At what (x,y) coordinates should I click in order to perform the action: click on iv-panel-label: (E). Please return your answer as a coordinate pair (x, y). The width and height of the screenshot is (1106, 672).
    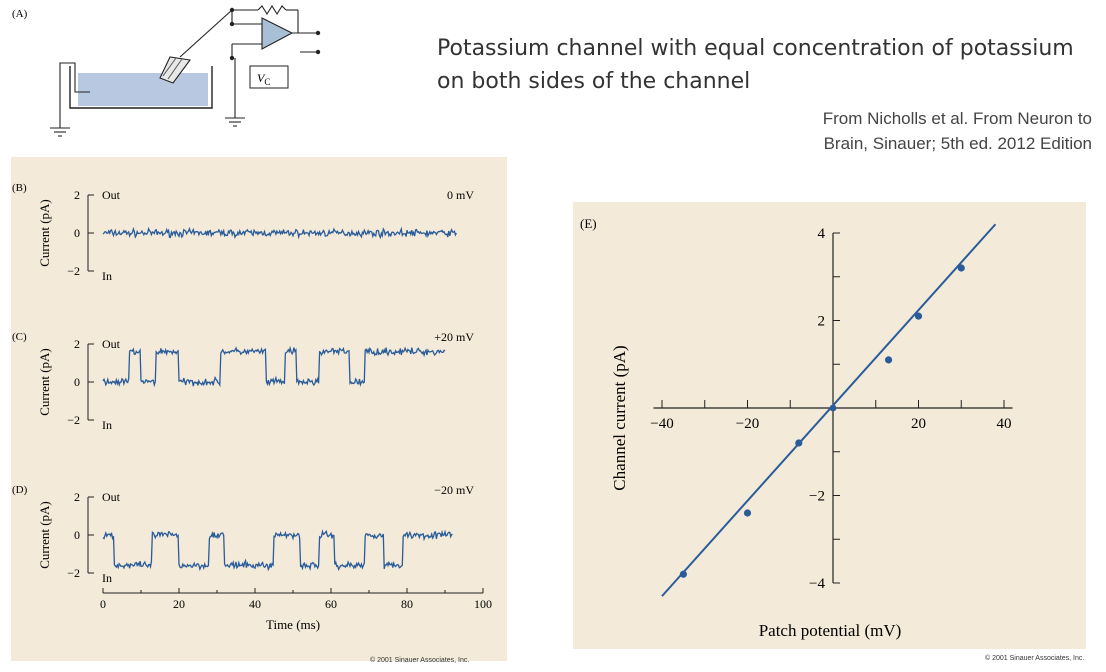
    Looking at the image, I should click on (588, 223).